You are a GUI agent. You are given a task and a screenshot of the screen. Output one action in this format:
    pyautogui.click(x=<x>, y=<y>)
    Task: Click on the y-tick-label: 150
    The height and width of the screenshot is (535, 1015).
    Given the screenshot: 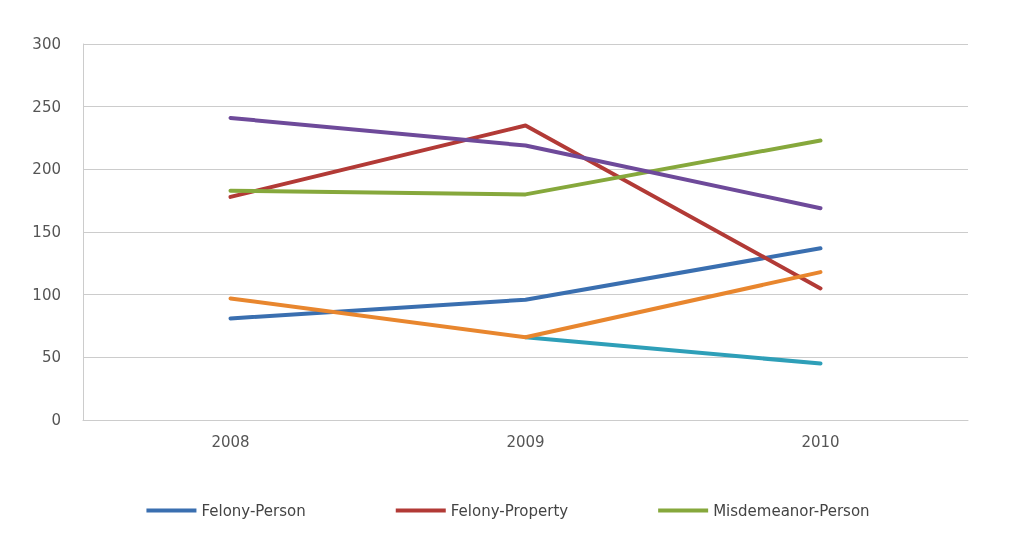 What is the action you would take?
    pyautogui.click(x=46, y=232)
    